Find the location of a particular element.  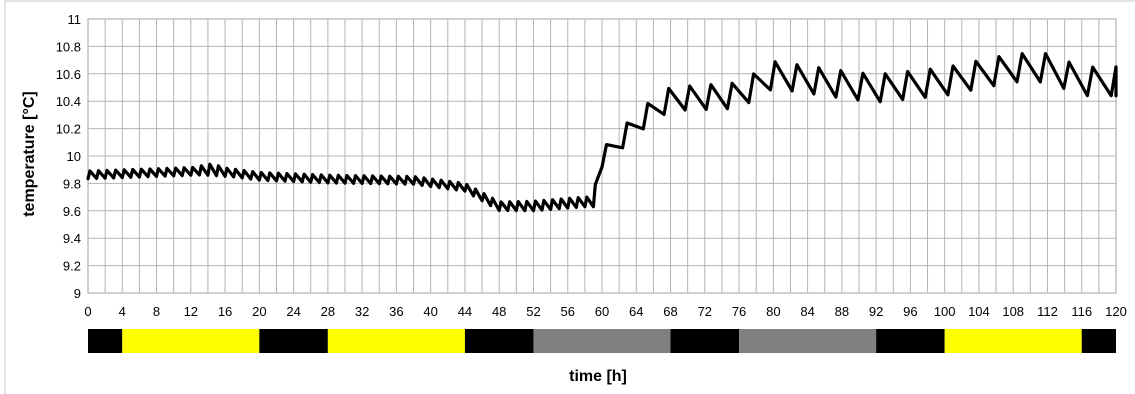

y-tick-label: 9.4 is located at coordinates (72, 238).